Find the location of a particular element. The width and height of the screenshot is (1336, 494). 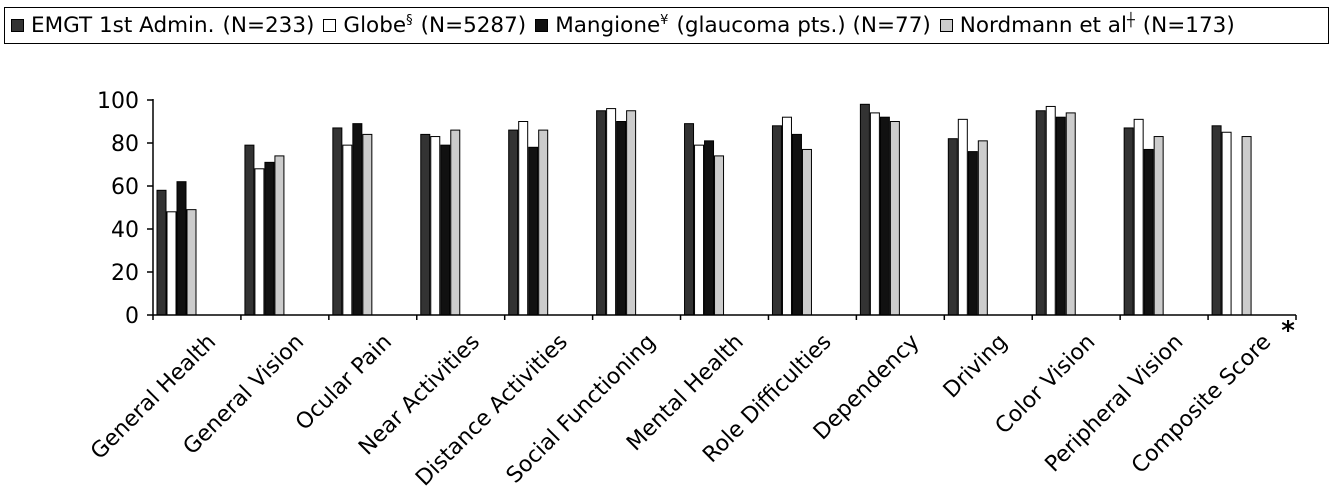

legend-item: Mangione¥ (glaucoma pts.) (N=77) is located at coordinates (733, 25).